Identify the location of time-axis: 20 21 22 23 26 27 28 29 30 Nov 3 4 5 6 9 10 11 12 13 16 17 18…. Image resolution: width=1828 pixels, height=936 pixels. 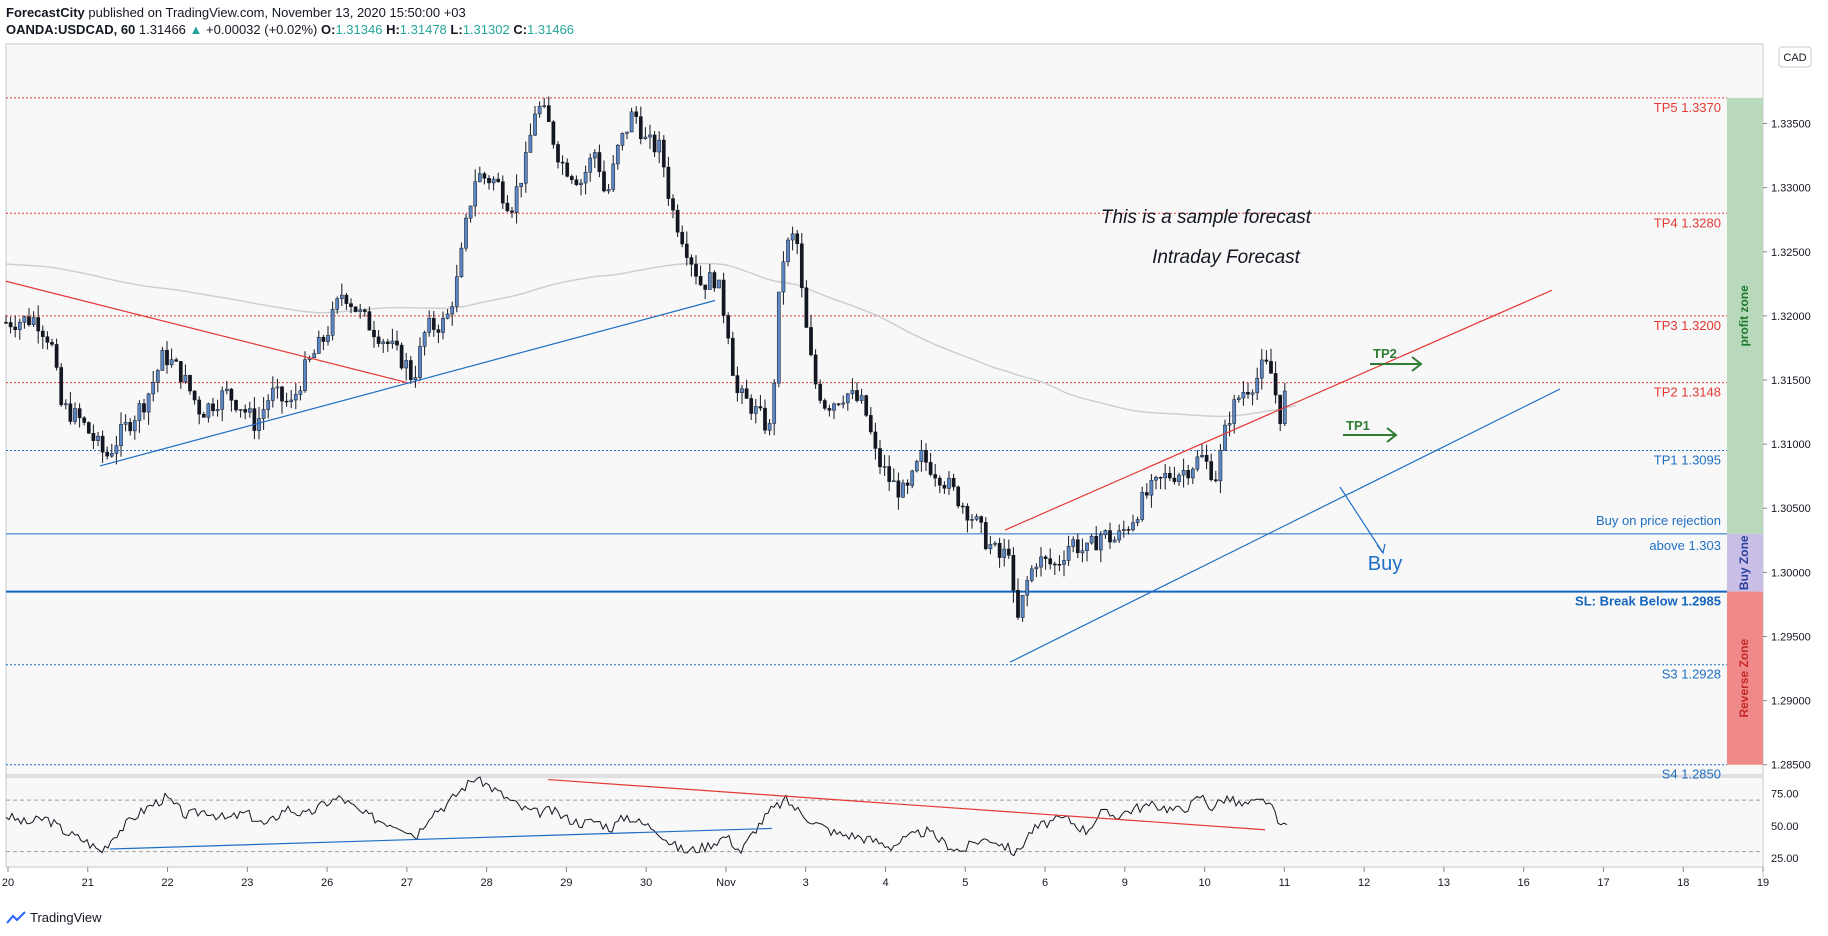
(885, 878).